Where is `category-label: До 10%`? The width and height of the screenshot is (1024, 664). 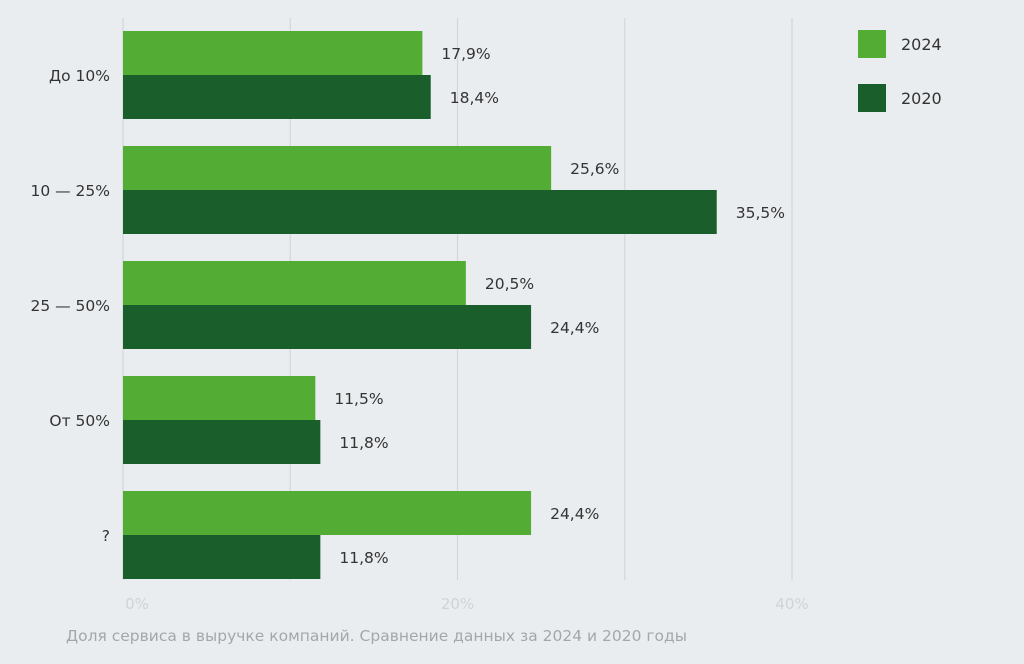
category-label: До 10% is located at coordinates (79, 76).